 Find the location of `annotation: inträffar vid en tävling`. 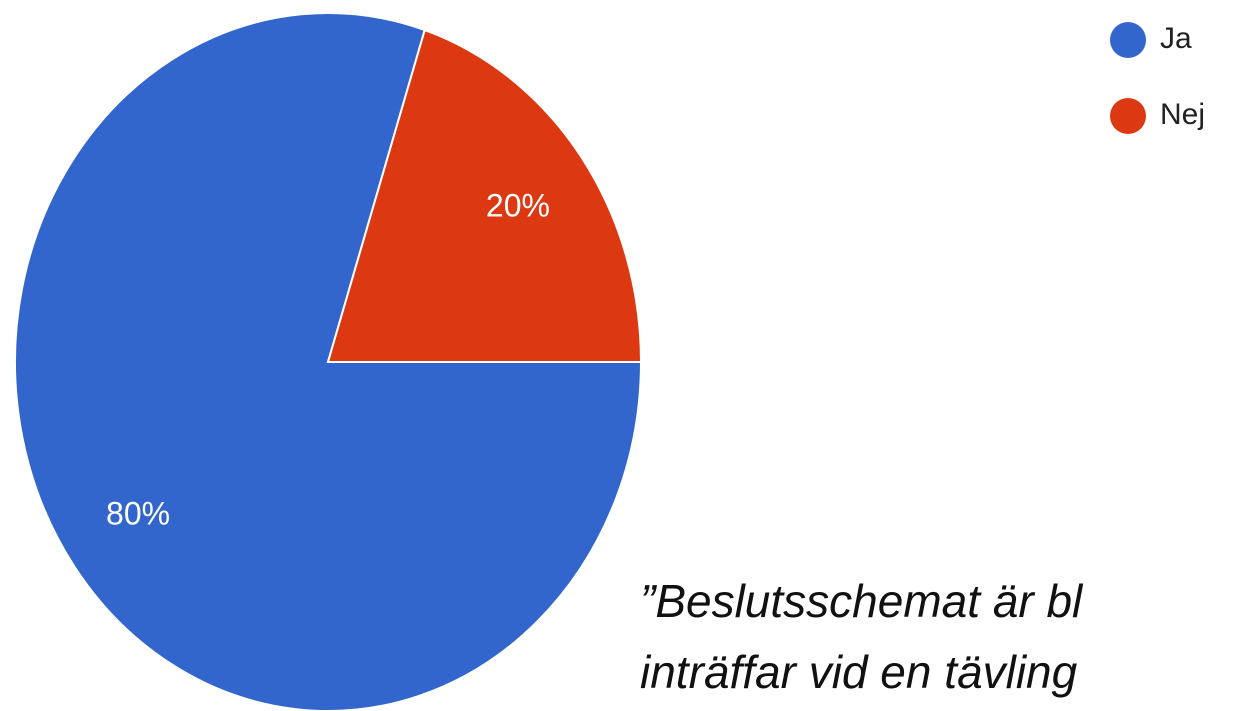

annotation: inträffar vid en tävling is located at coordinates (859, 672).